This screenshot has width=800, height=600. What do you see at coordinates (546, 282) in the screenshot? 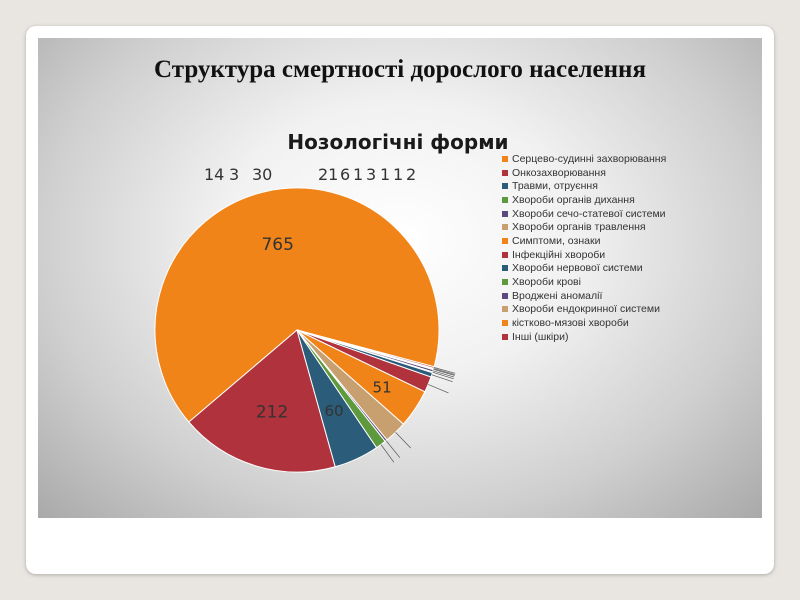
I see `legend-label: Хвороби крові` at bounding box center [546, 282].